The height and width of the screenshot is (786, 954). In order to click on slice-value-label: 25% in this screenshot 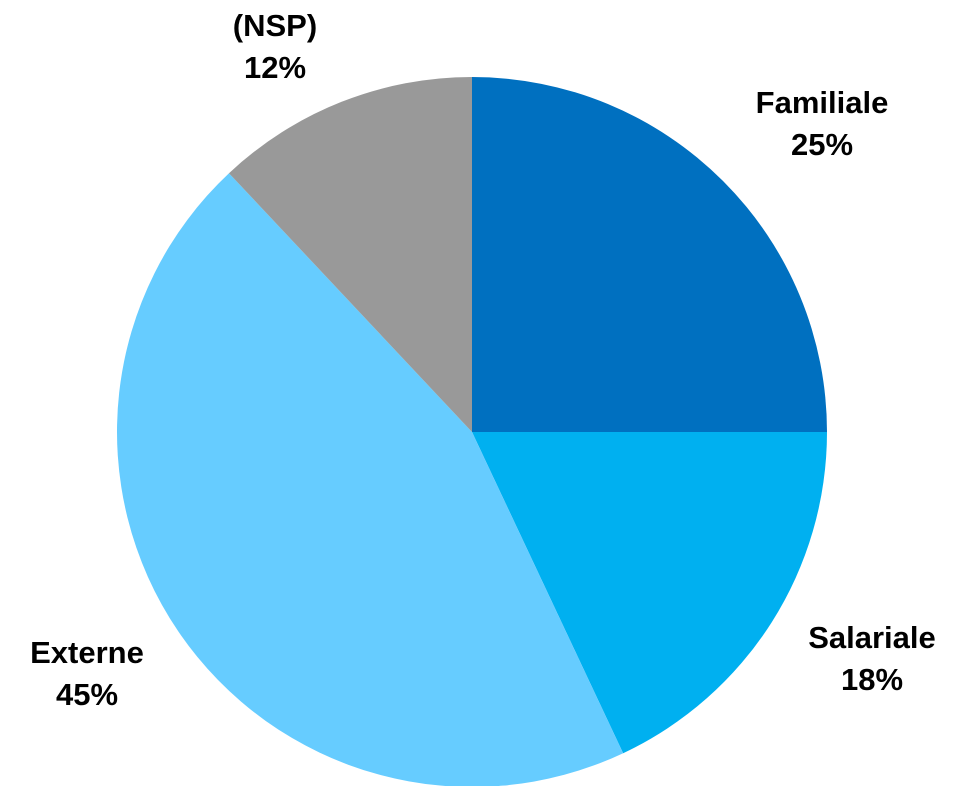, I will do `click(822, 144)`.